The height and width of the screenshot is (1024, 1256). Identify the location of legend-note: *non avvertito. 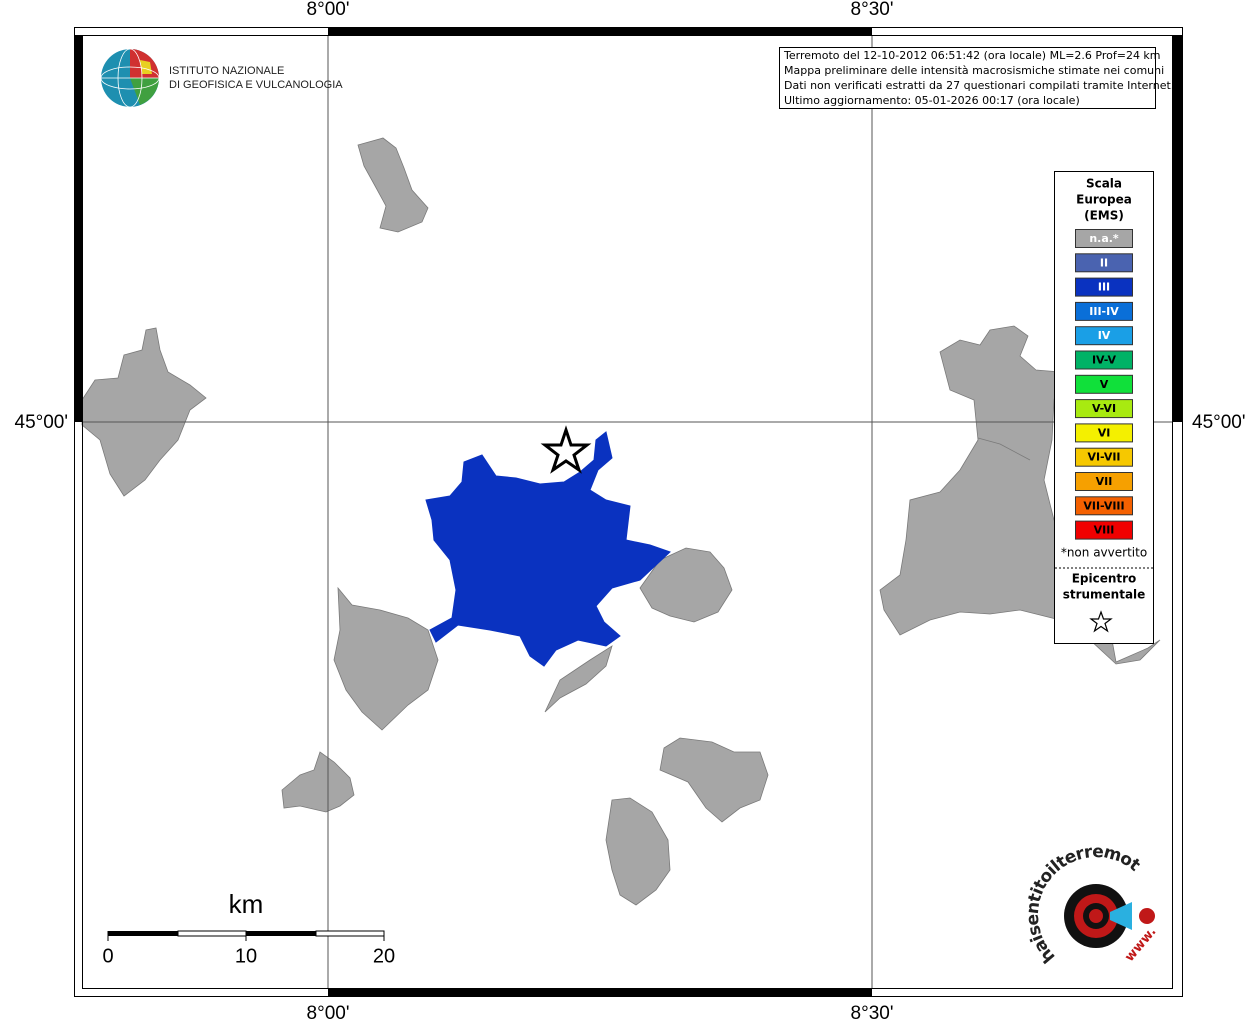
(1104, 553).